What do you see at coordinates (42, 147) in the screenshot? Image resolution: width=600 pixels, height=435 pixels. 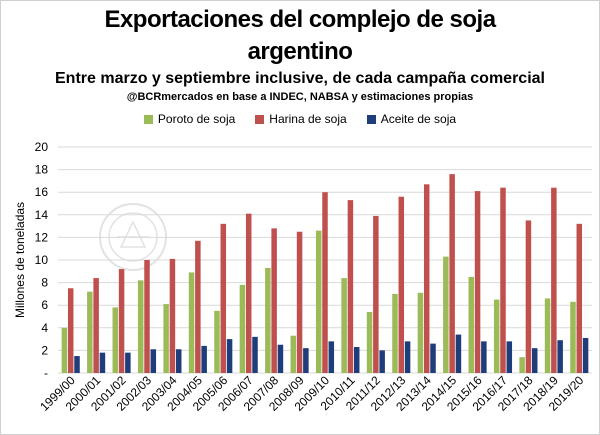 I see `y-tick-label: 20` at bounding box center [42, 147].